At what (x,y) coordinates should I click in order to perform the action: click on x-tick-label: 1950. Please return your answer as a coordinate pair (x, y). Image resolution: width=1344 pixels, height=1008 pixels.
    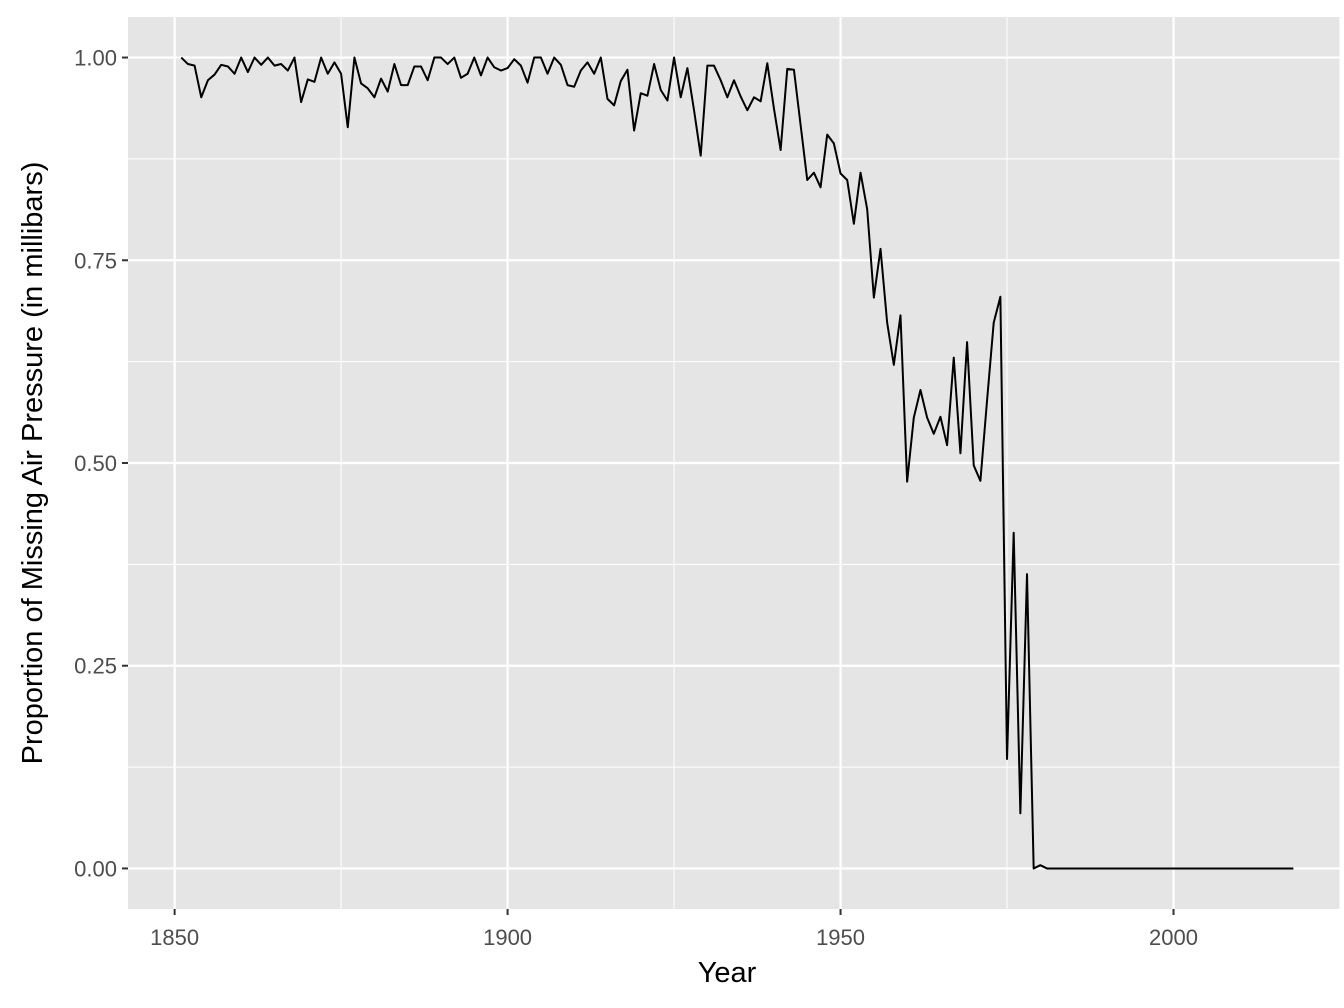
    Looking at the image, I should click on (840, 937).